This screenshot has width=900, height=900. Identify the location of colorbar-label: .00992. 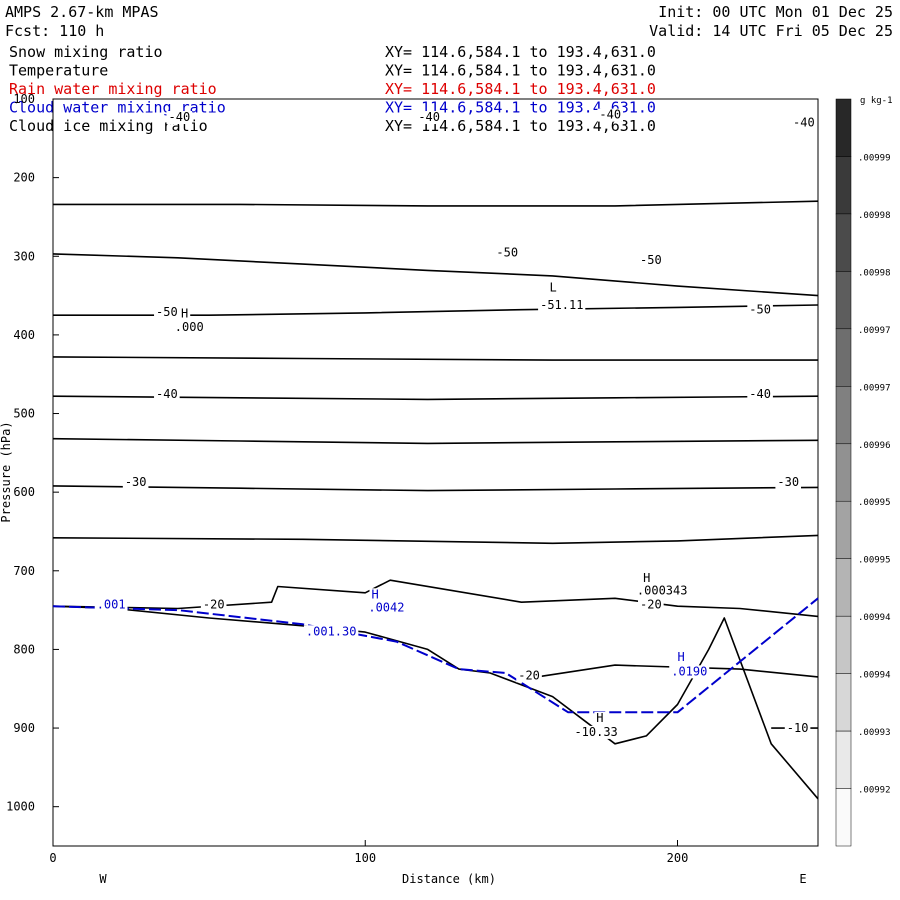
(874, 791).